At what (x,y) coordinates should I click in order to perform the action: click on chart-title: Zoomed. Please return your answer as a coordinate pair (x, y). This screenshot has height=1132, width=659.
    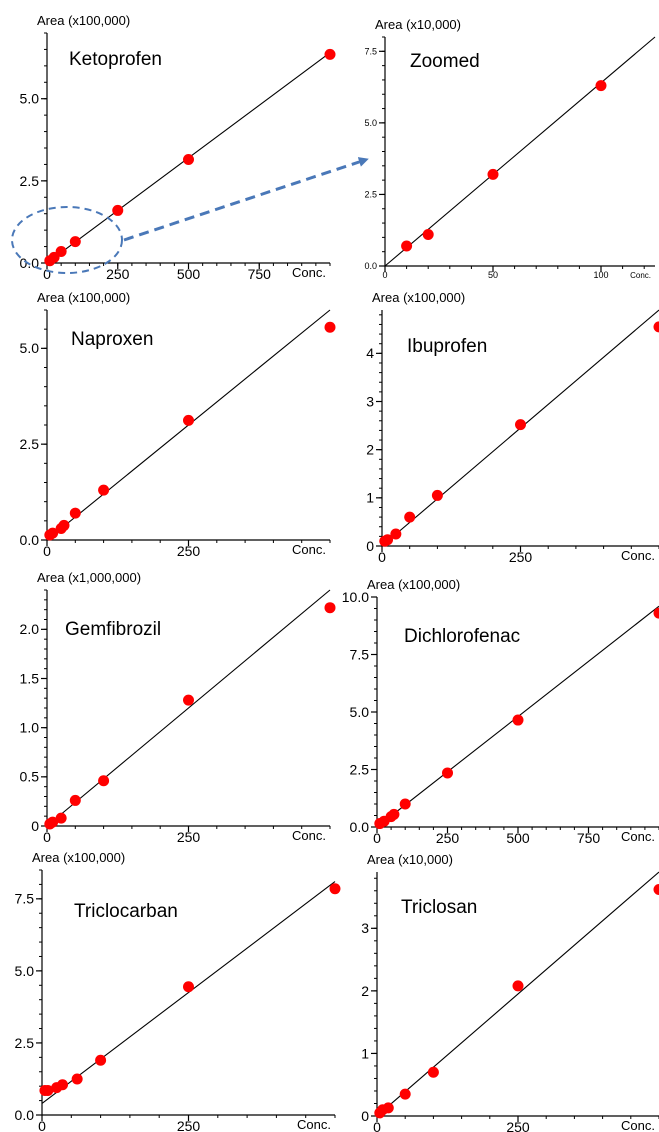
    Looking at the image, I should click on (445, 61).